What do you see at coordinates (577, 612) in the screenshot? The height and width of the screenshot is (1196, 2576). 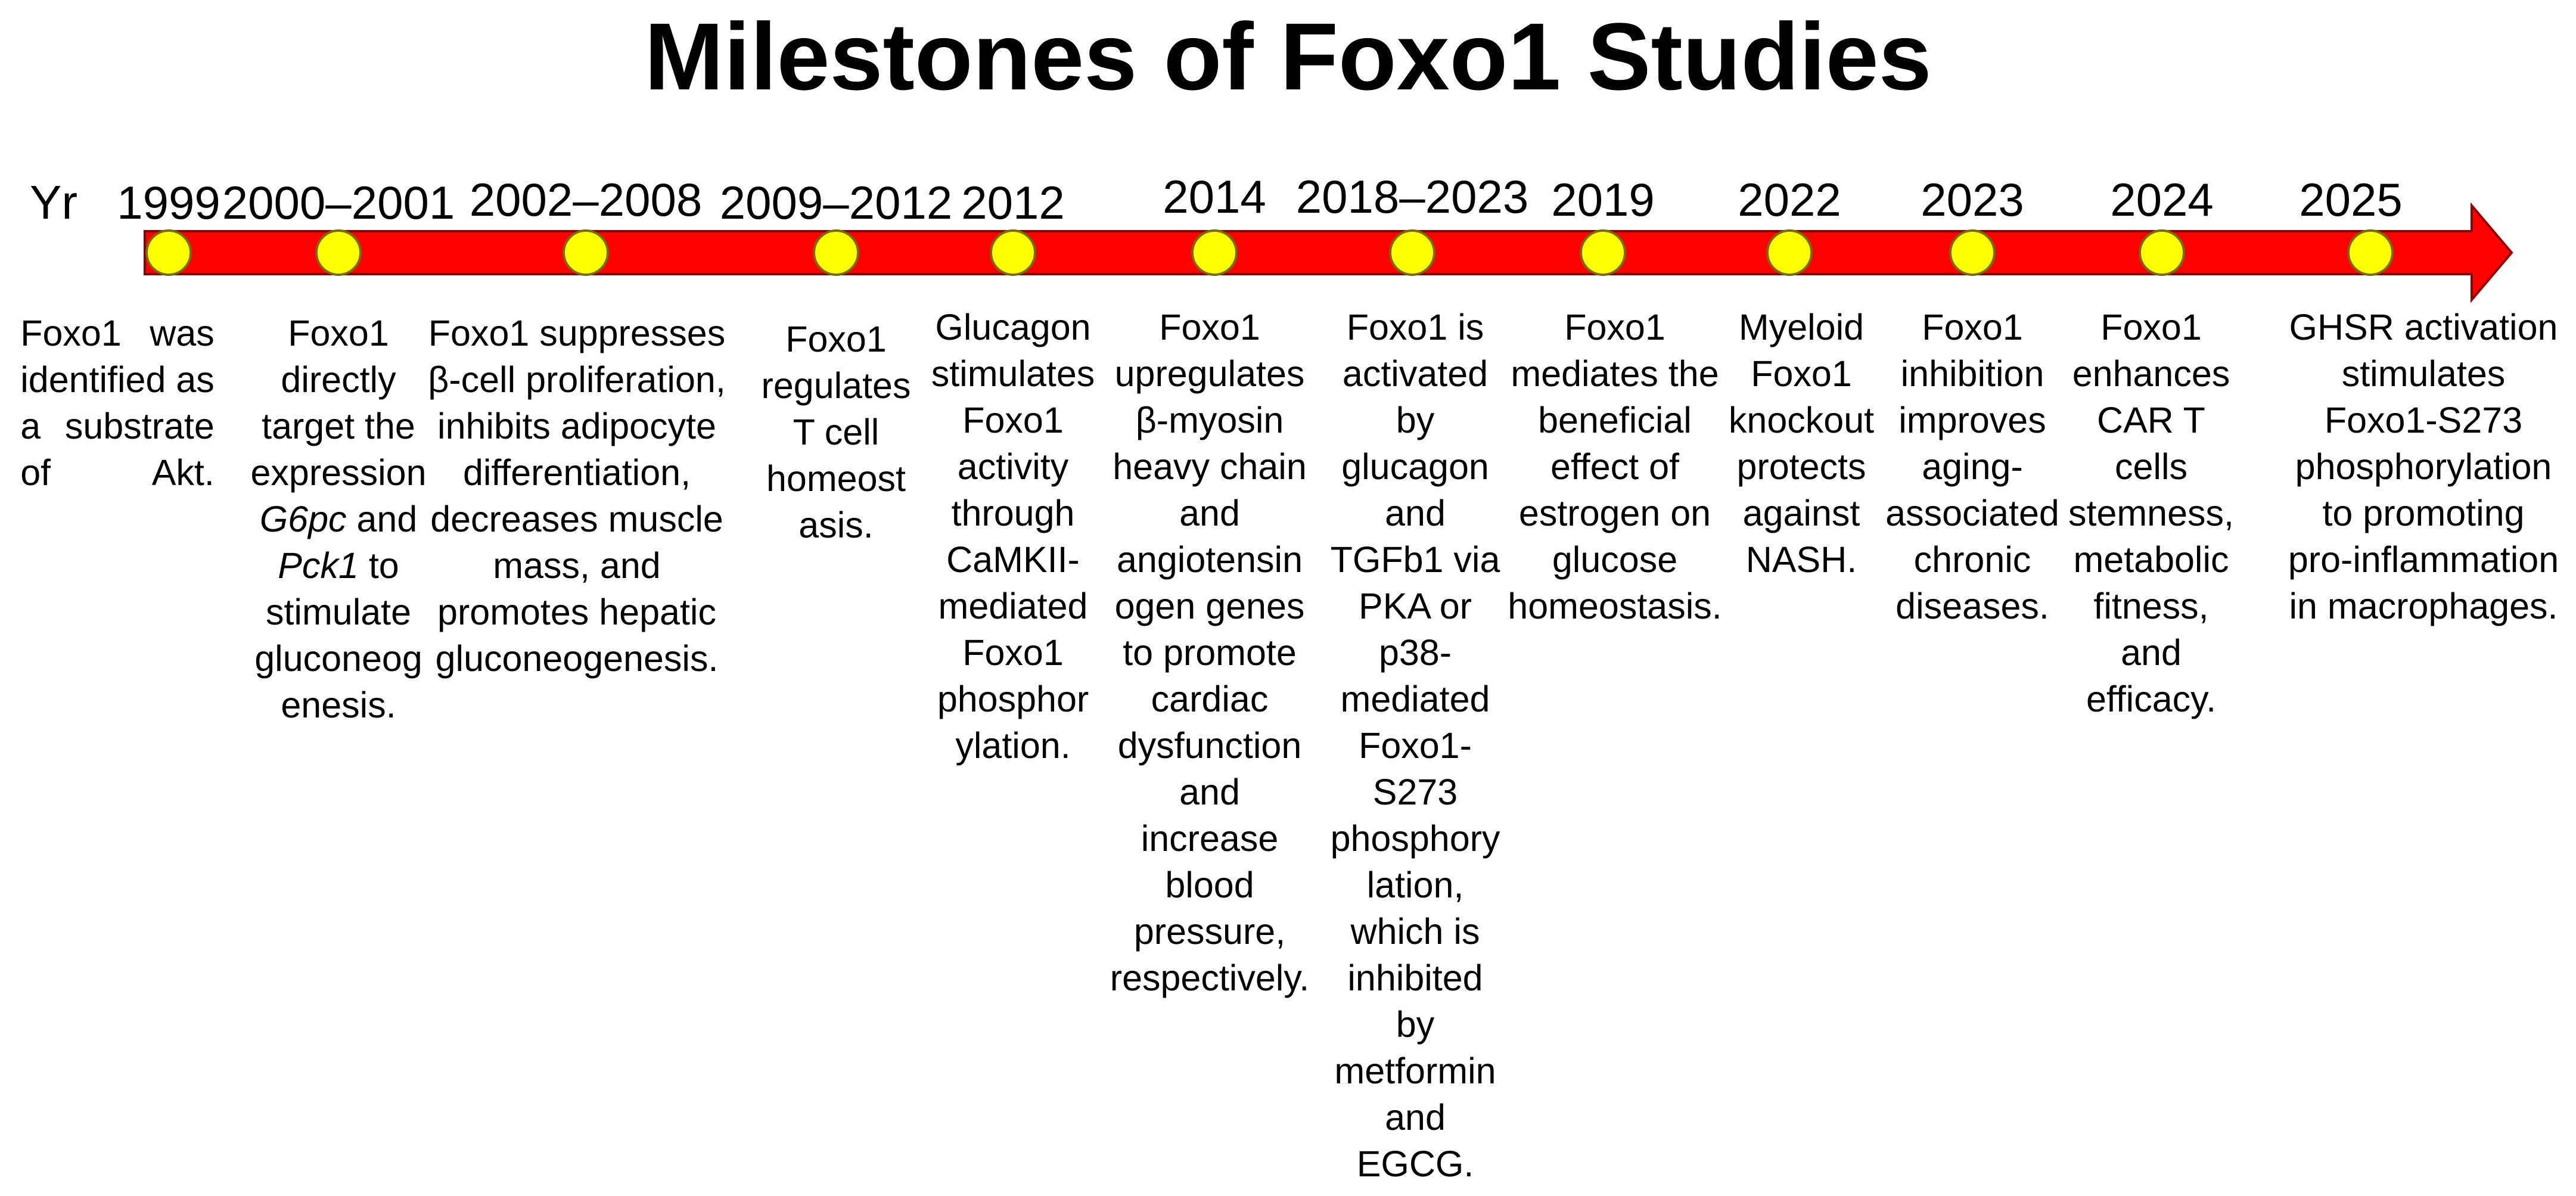 I see `description-line: promotes hepatic` at bounding box center [577, 612].